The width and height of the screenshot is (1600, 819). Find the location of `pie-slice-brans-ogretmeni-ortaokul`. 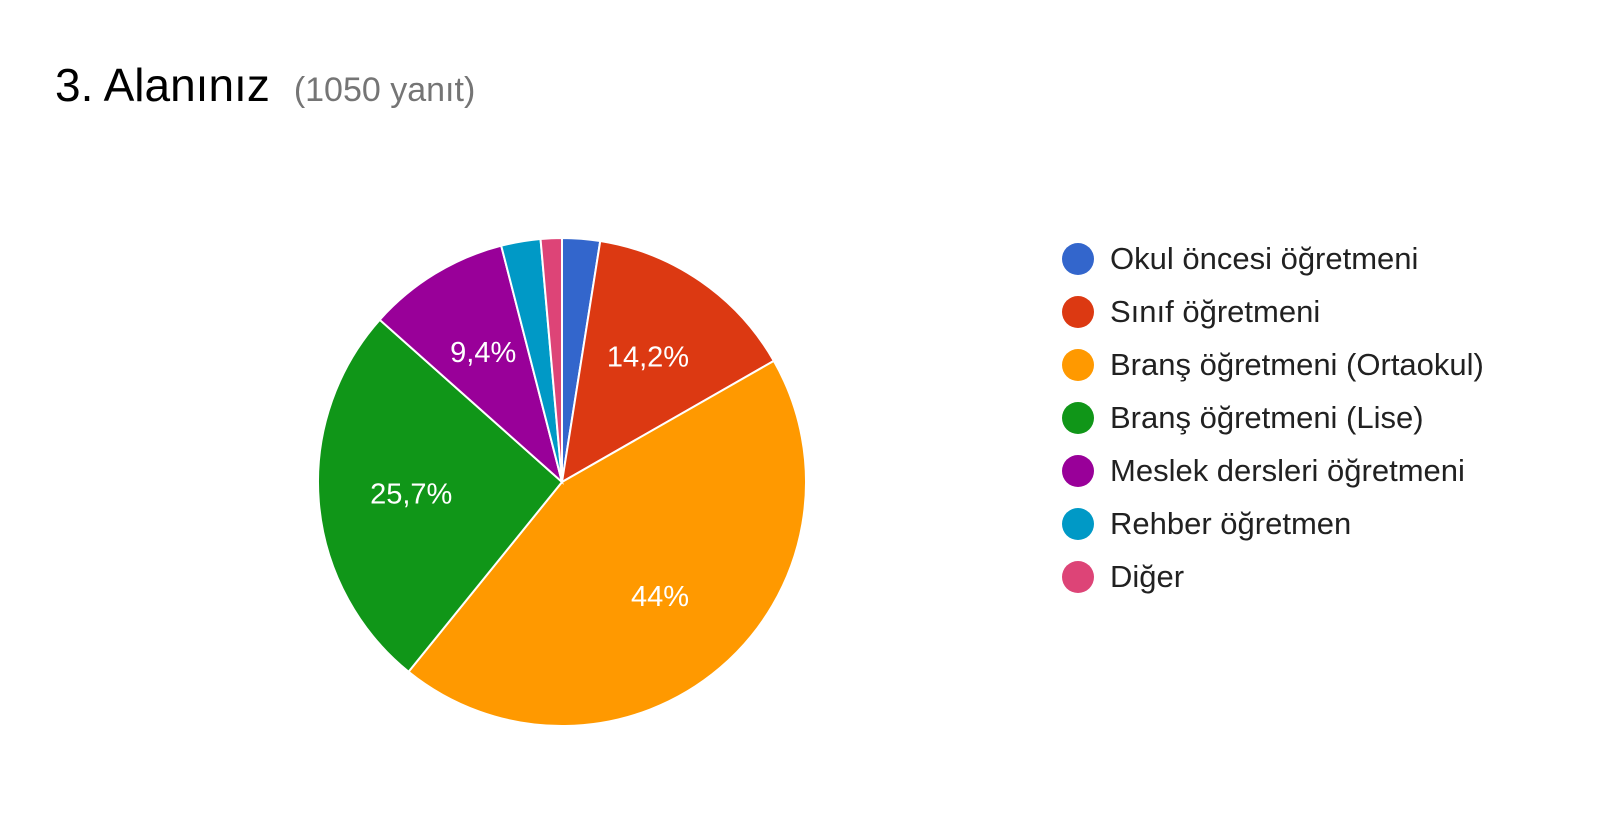

pie-slice-brans-ogretmeni-ortaokul is located at coordinates (607, 543).